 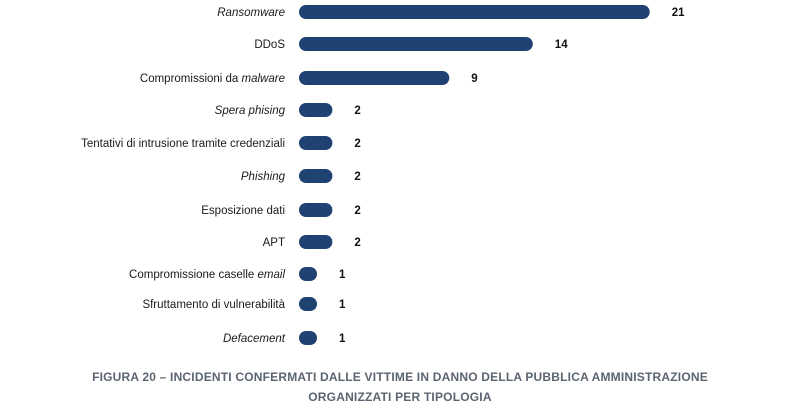 What do you see at coordinates (269, 45) in the screenshot?
I see `category-label-ddos: DDoS` at bounding box center [269, 45].